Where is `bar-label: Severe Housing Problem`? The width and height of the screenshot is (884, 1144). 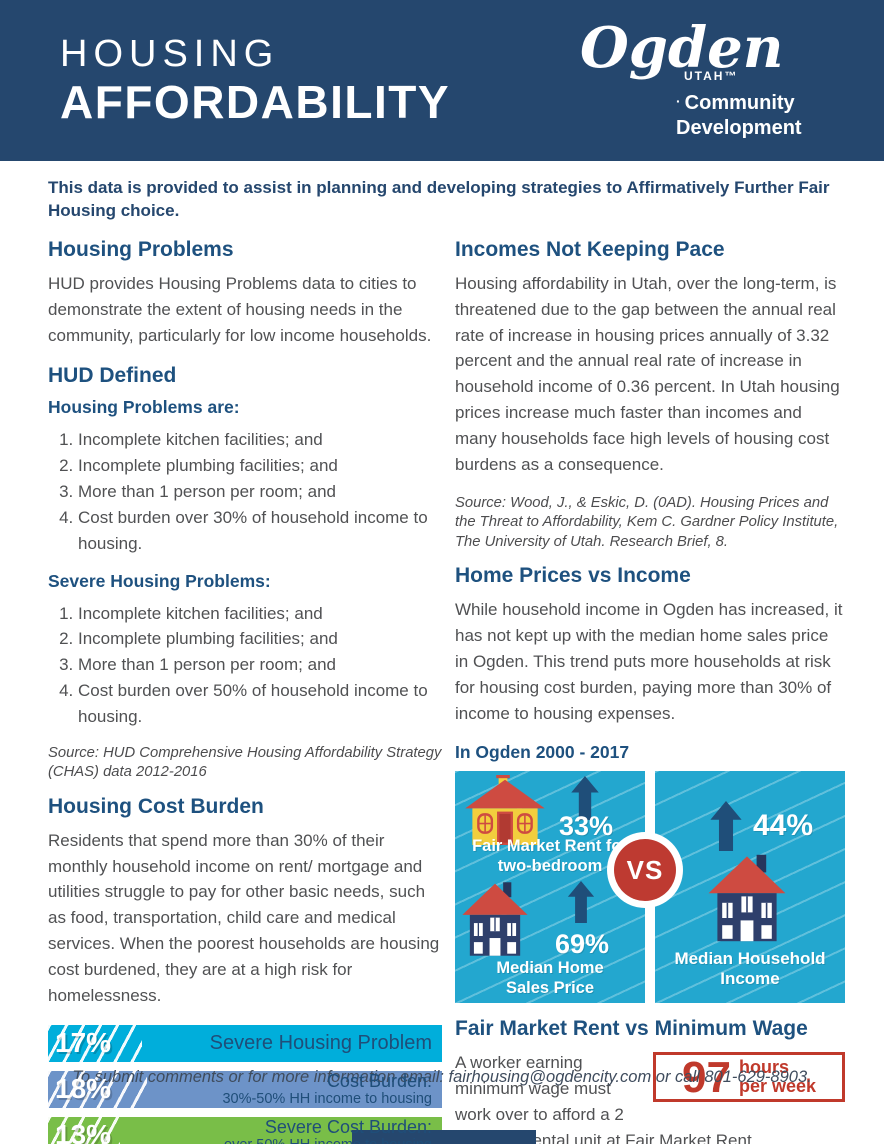
bar-label: Severe Housing Problem is located at coordinates (320, 1042).